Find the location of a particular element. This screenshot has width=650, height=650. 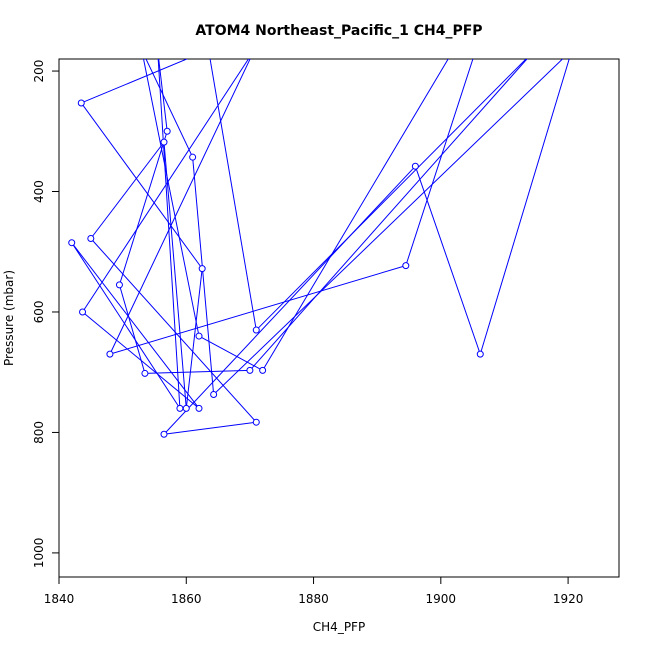

x-tick-label: 1860 is located at coordinates (186, 599).